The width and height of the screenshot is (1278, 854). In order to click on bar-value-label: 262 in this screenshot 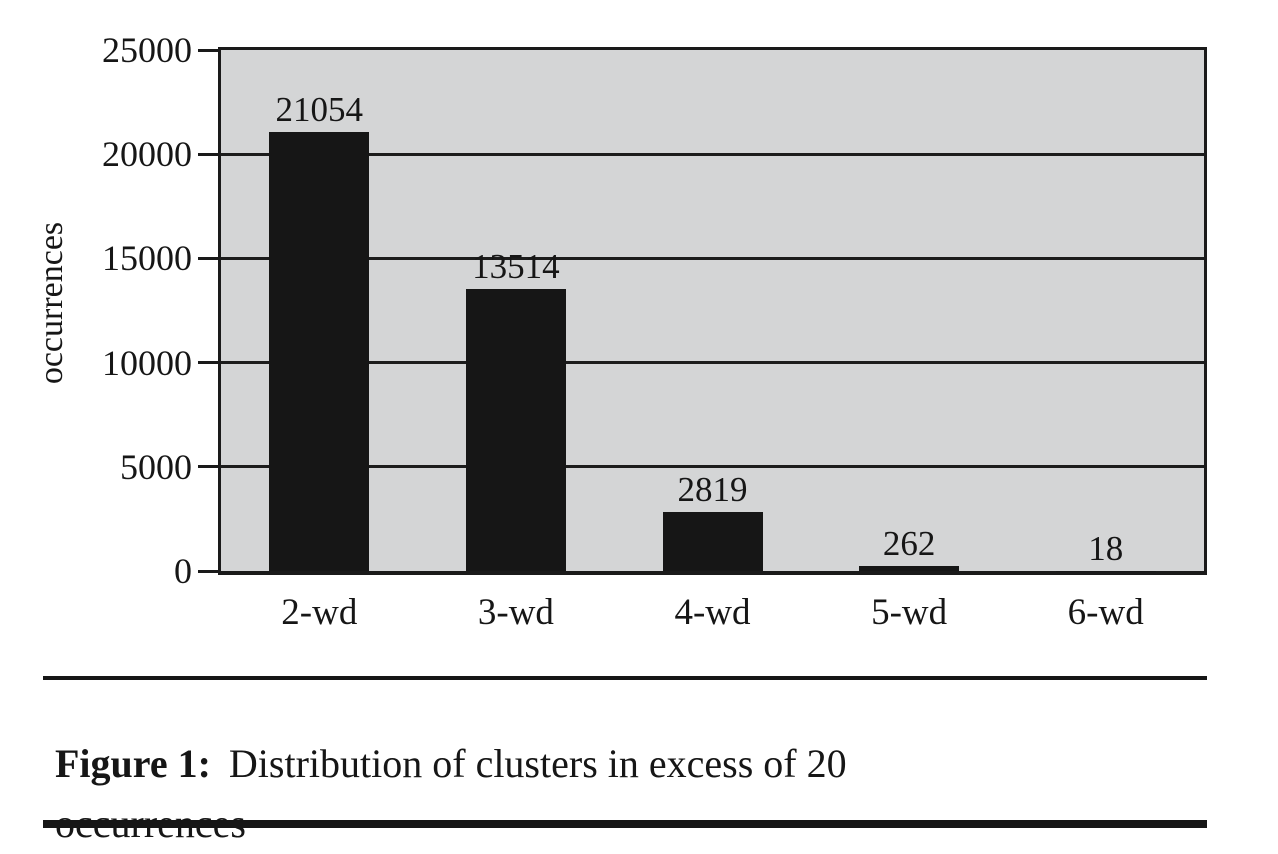, I will do `click(909, 543)`.